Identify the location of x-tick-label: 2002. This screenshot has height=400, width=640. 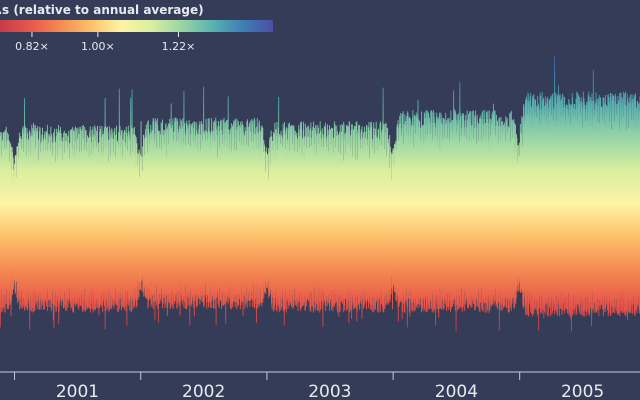
(203, 391).